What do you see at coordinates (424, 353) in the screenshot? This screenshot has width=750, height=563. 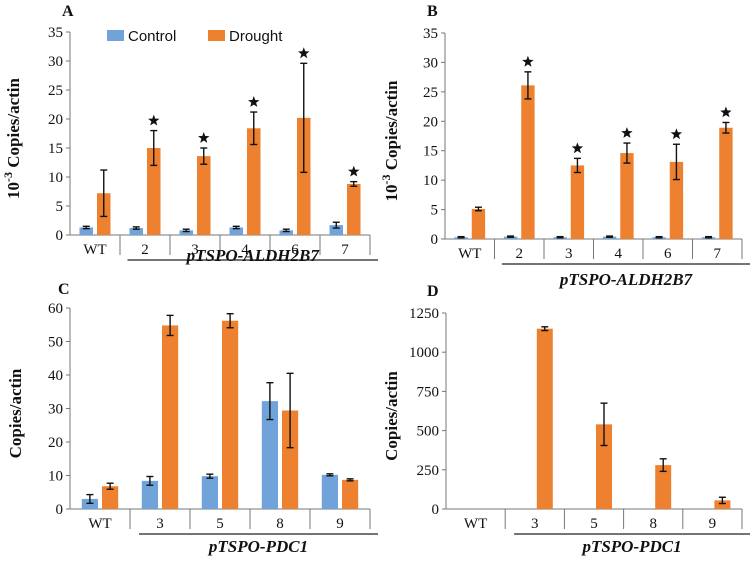 I see `y-tick-label: 1000` at bounding box center [424, 353].